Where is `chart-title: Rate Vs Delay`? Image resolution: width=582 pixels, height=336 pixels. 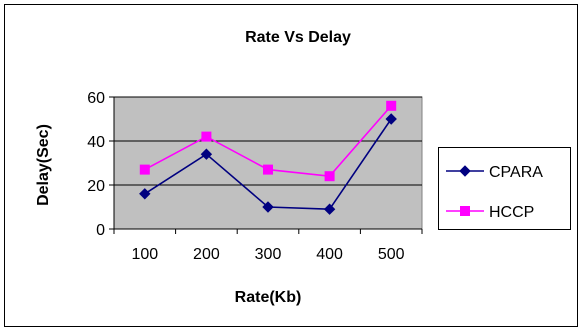 chart-title: Rate Vs Delay is located at coordinates (298, 37).